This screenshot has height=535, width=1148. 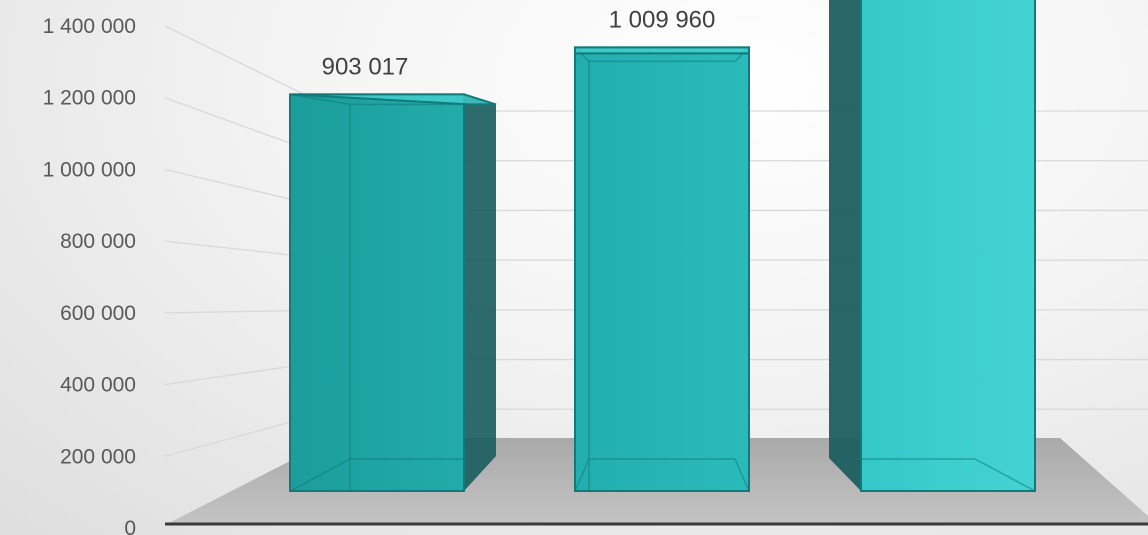 I want to click on data-label: 1 009 960, so click(x=662, y=19).